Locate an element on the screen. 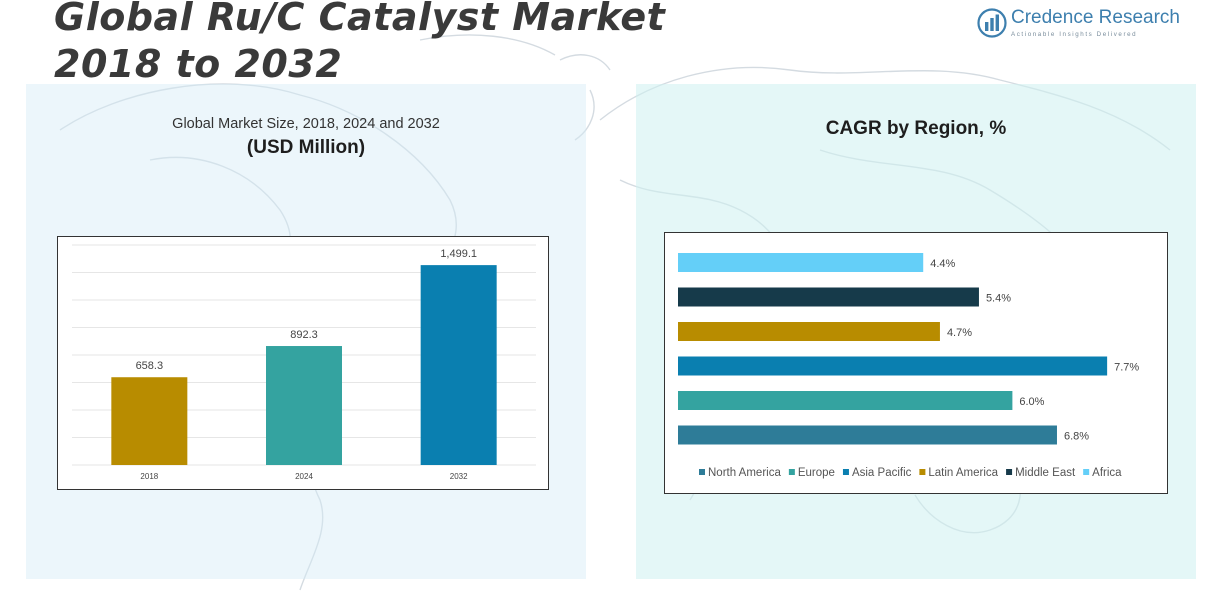 This screenshot has height=597, width=1222. bar-latin-america is located at coordinates (809, 331).